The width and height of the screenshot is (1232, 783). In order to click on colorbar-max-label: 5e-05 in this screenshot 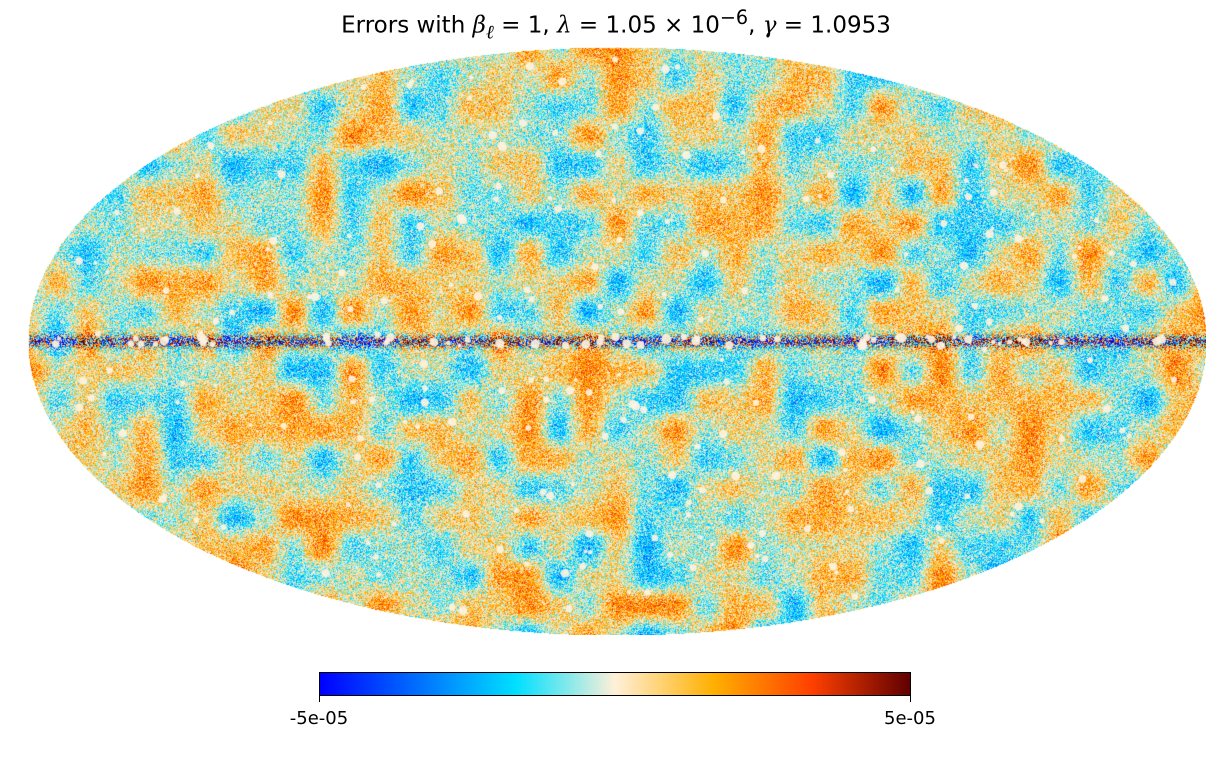, I will do `click(910, 718)`.